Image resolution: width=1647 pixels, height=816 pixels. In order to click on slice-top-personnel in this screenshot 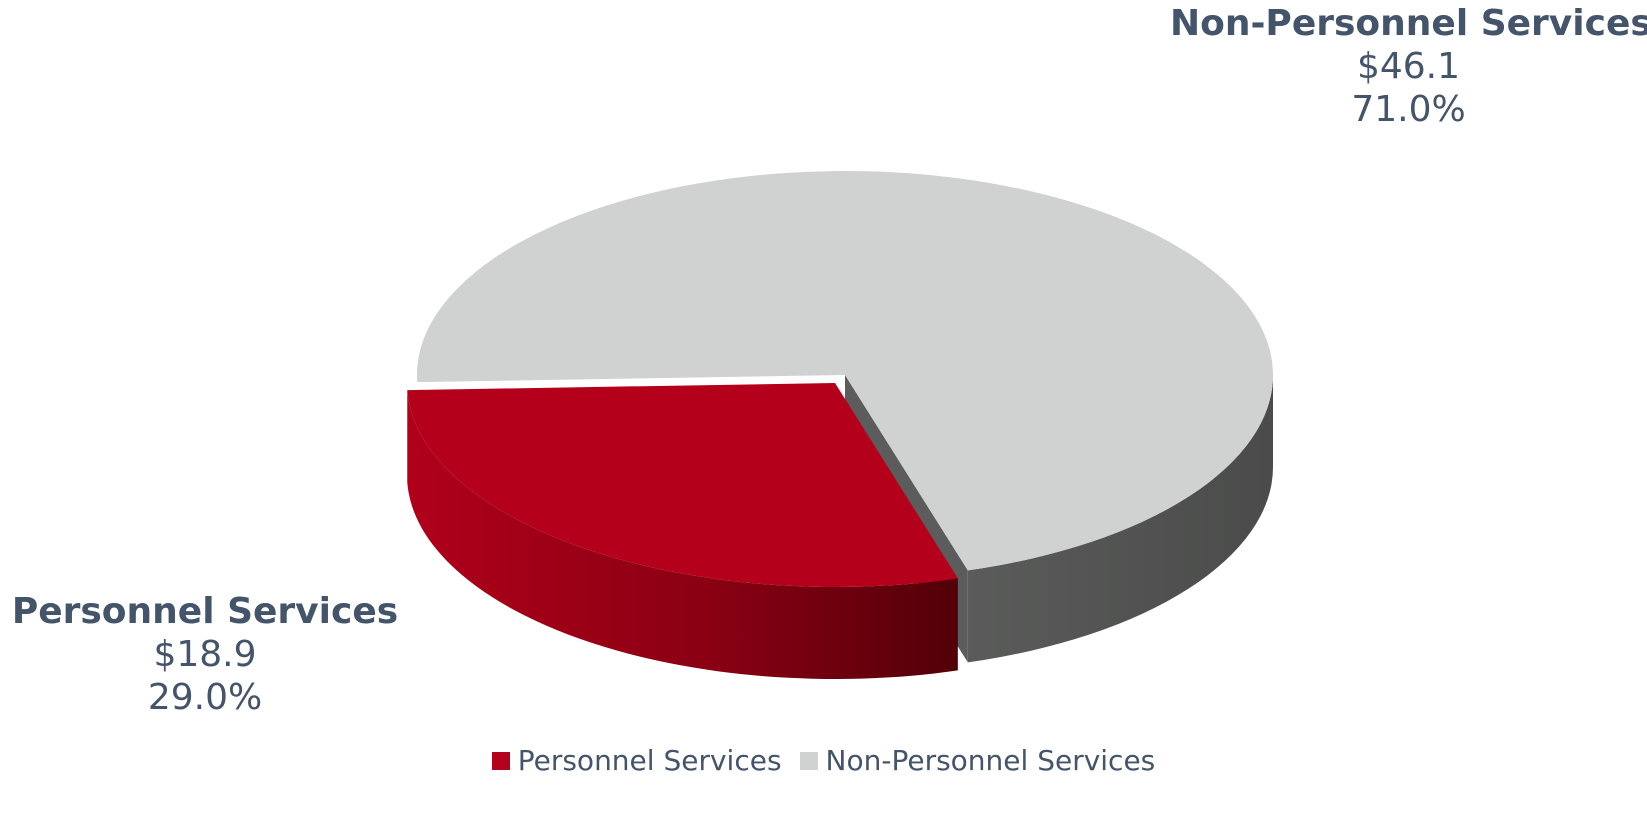, I will do `click(682, 485)`.